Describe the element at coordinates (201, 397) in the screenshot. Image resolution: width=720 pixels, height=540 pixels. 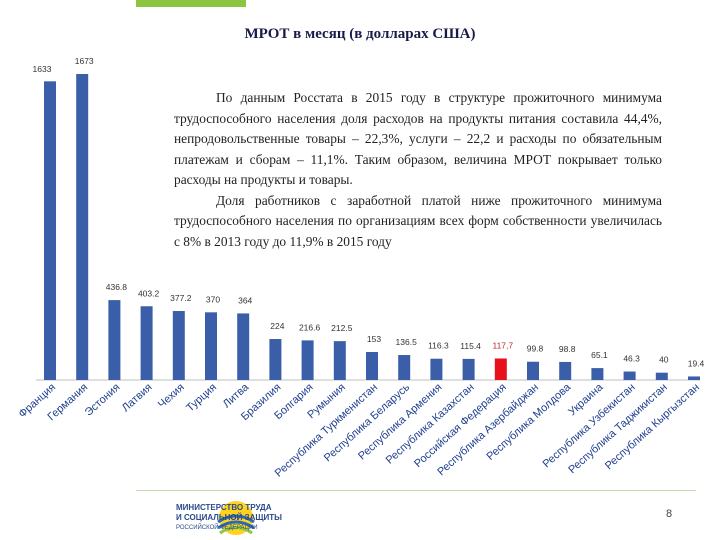
I see `category-label-5: Турция` at that location.